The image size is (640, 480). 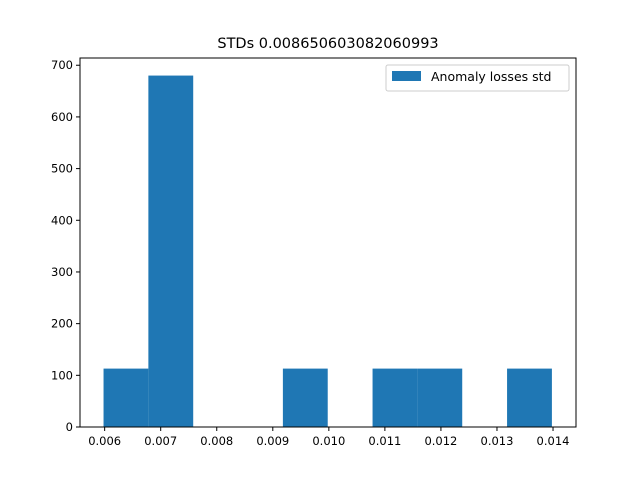 I want to click on x-tick-label: 0.006, so click(x=104, y=441).